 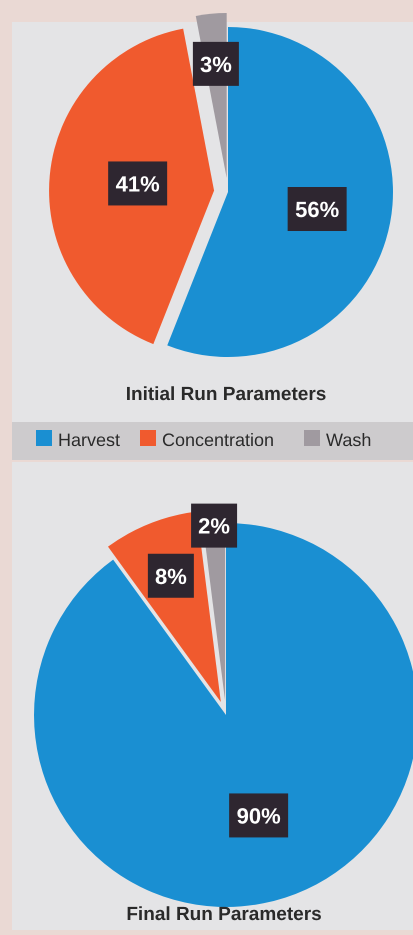 I want to click on legend-label: Wash, so click(x=349, y=440).